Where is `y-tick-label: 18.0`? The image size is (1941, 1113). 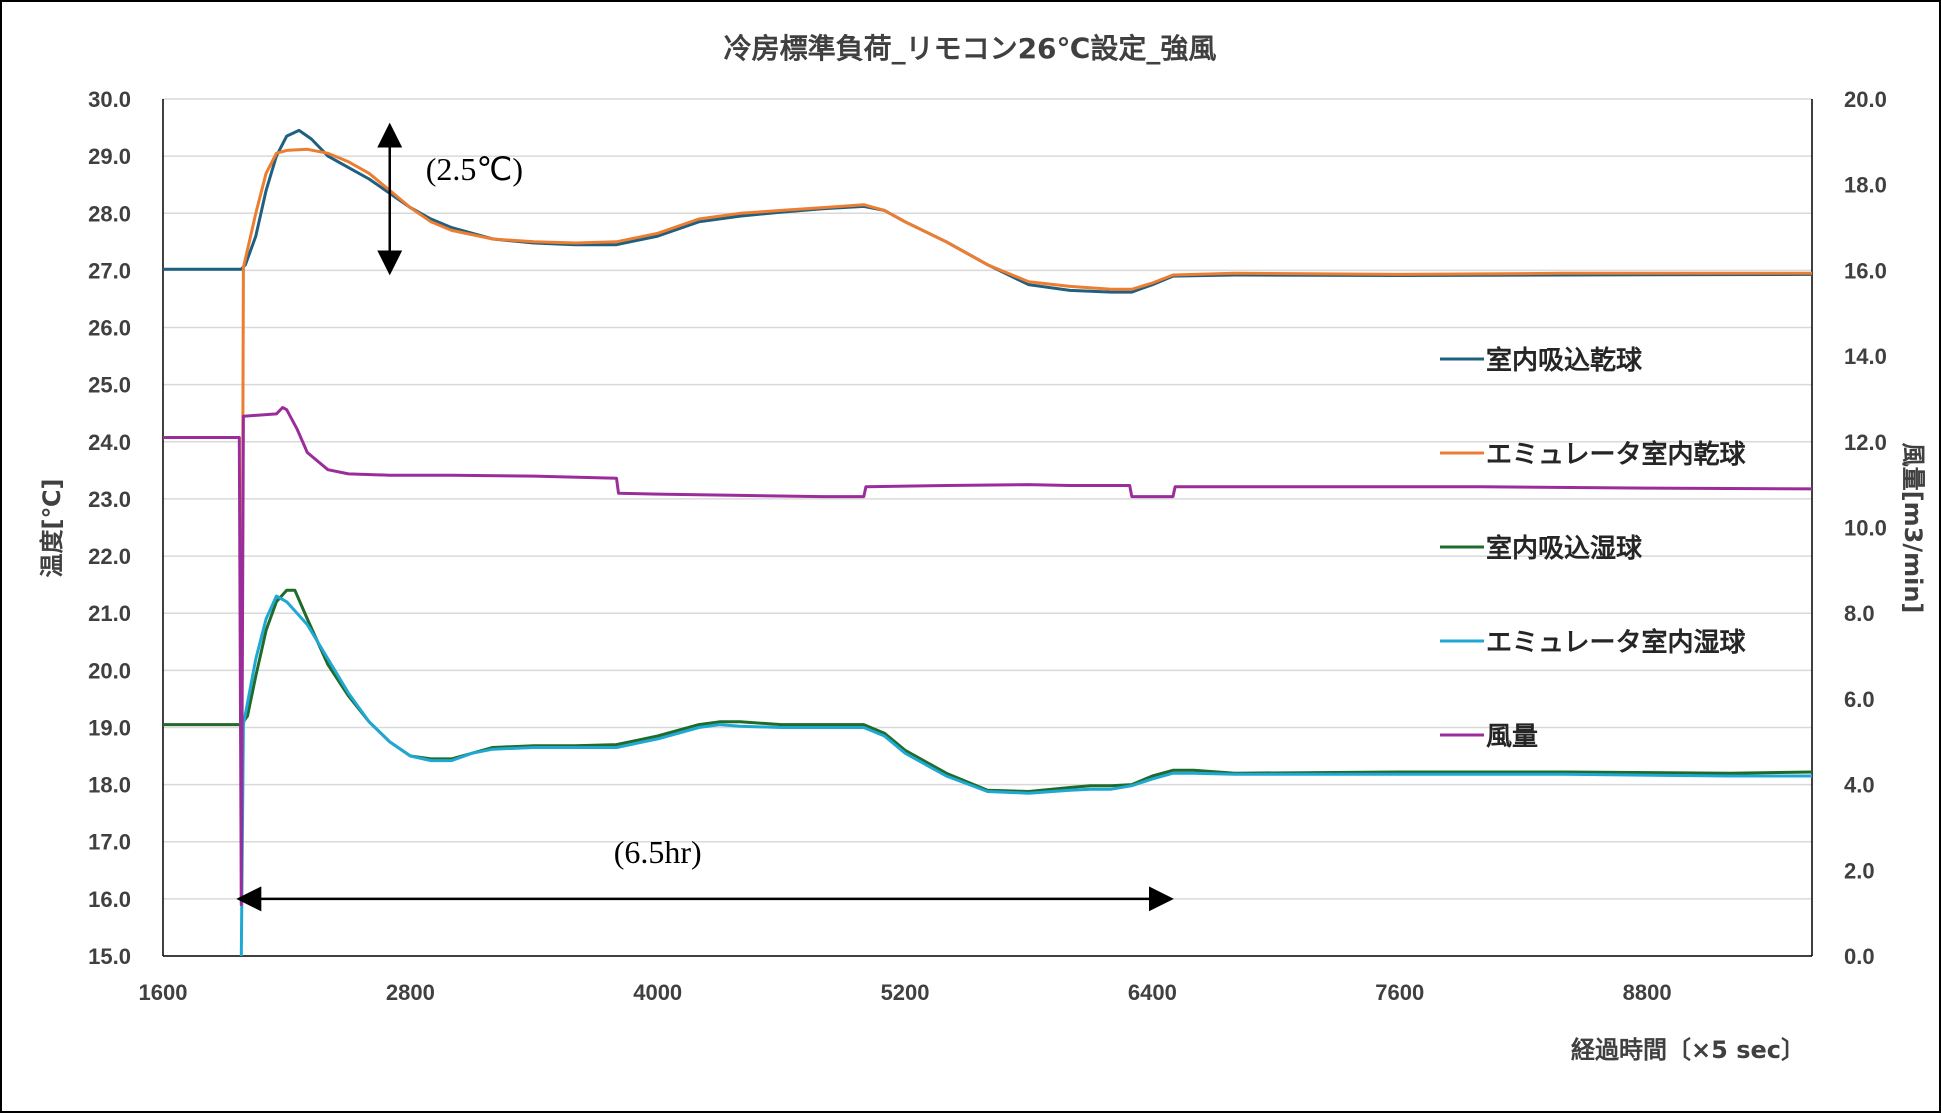 y-tick-label: 18.0 is located at coordinates (109, 785).